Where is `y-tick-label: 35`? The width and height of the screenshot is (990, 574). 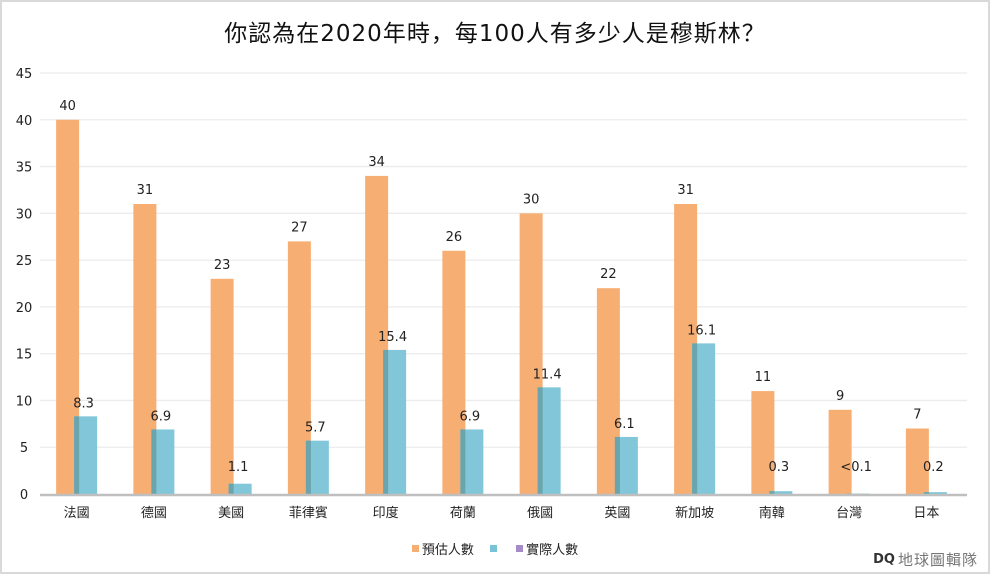 y-tick-label: 35 is located at coordinates (24, 168).